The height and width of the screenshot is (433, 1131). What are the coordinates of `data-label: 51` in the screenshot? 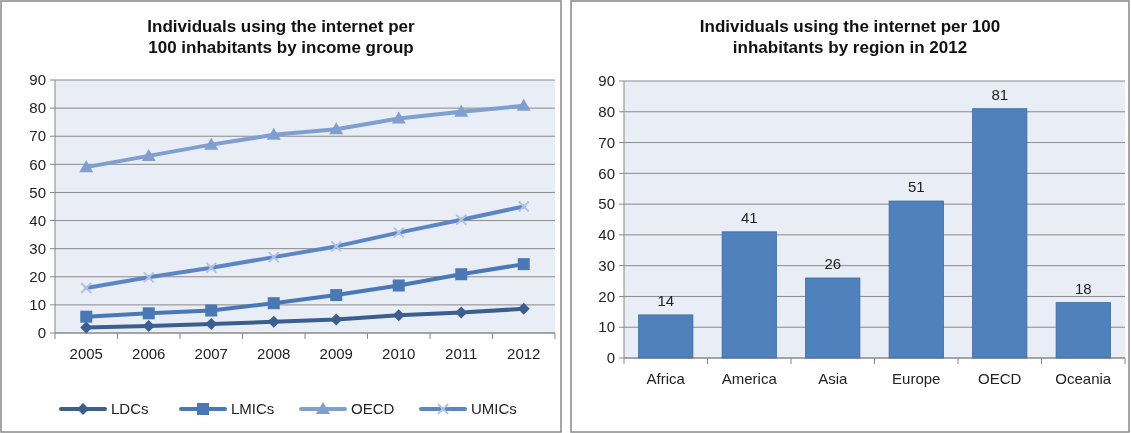 It's located at (916, 187).